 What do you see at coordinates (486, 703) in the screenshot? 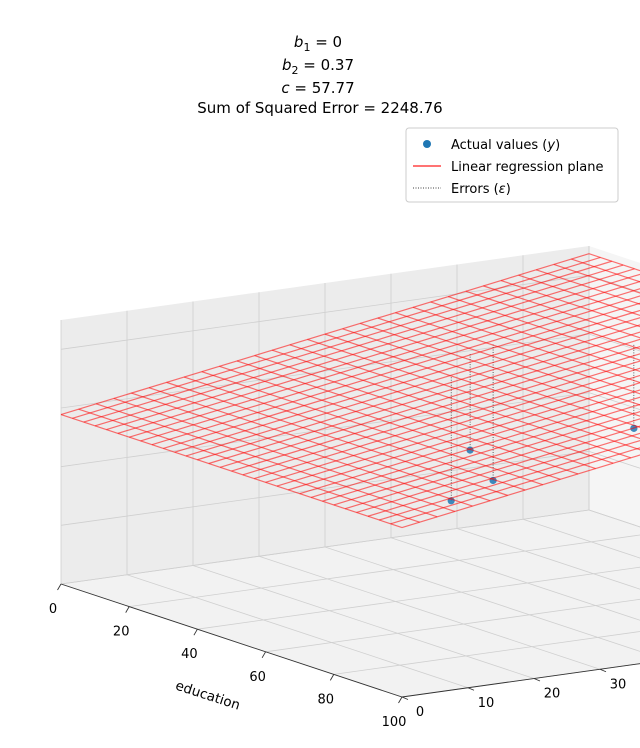
I see `y-tick-label: 10` at bounding box center [486, 703].